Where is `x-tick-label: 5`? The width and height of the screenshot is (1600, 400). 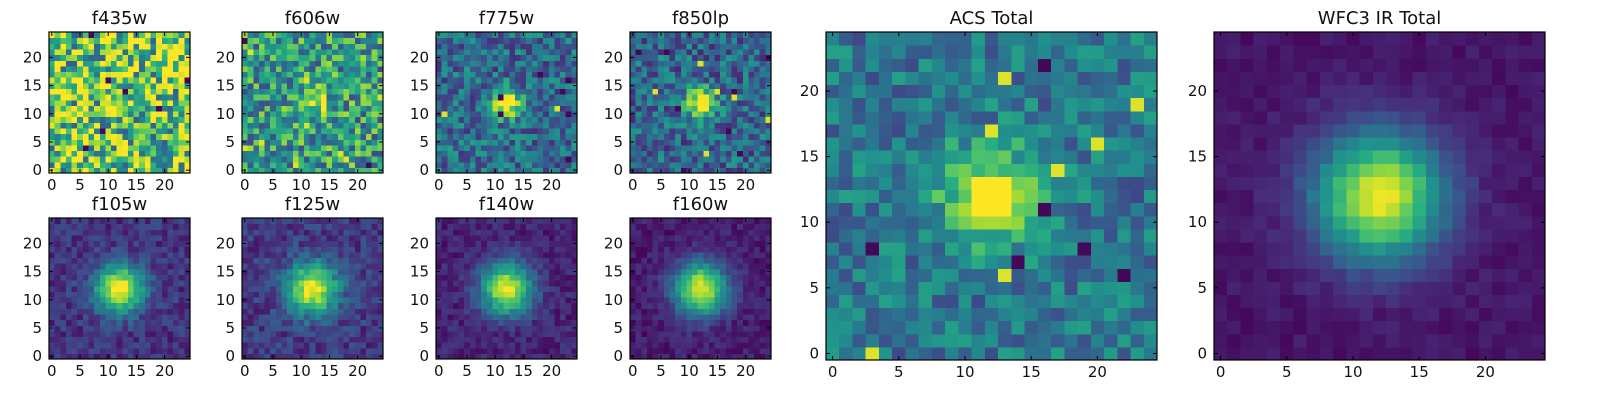
x-tick-label: 5 is located at coordinates (80, 185).